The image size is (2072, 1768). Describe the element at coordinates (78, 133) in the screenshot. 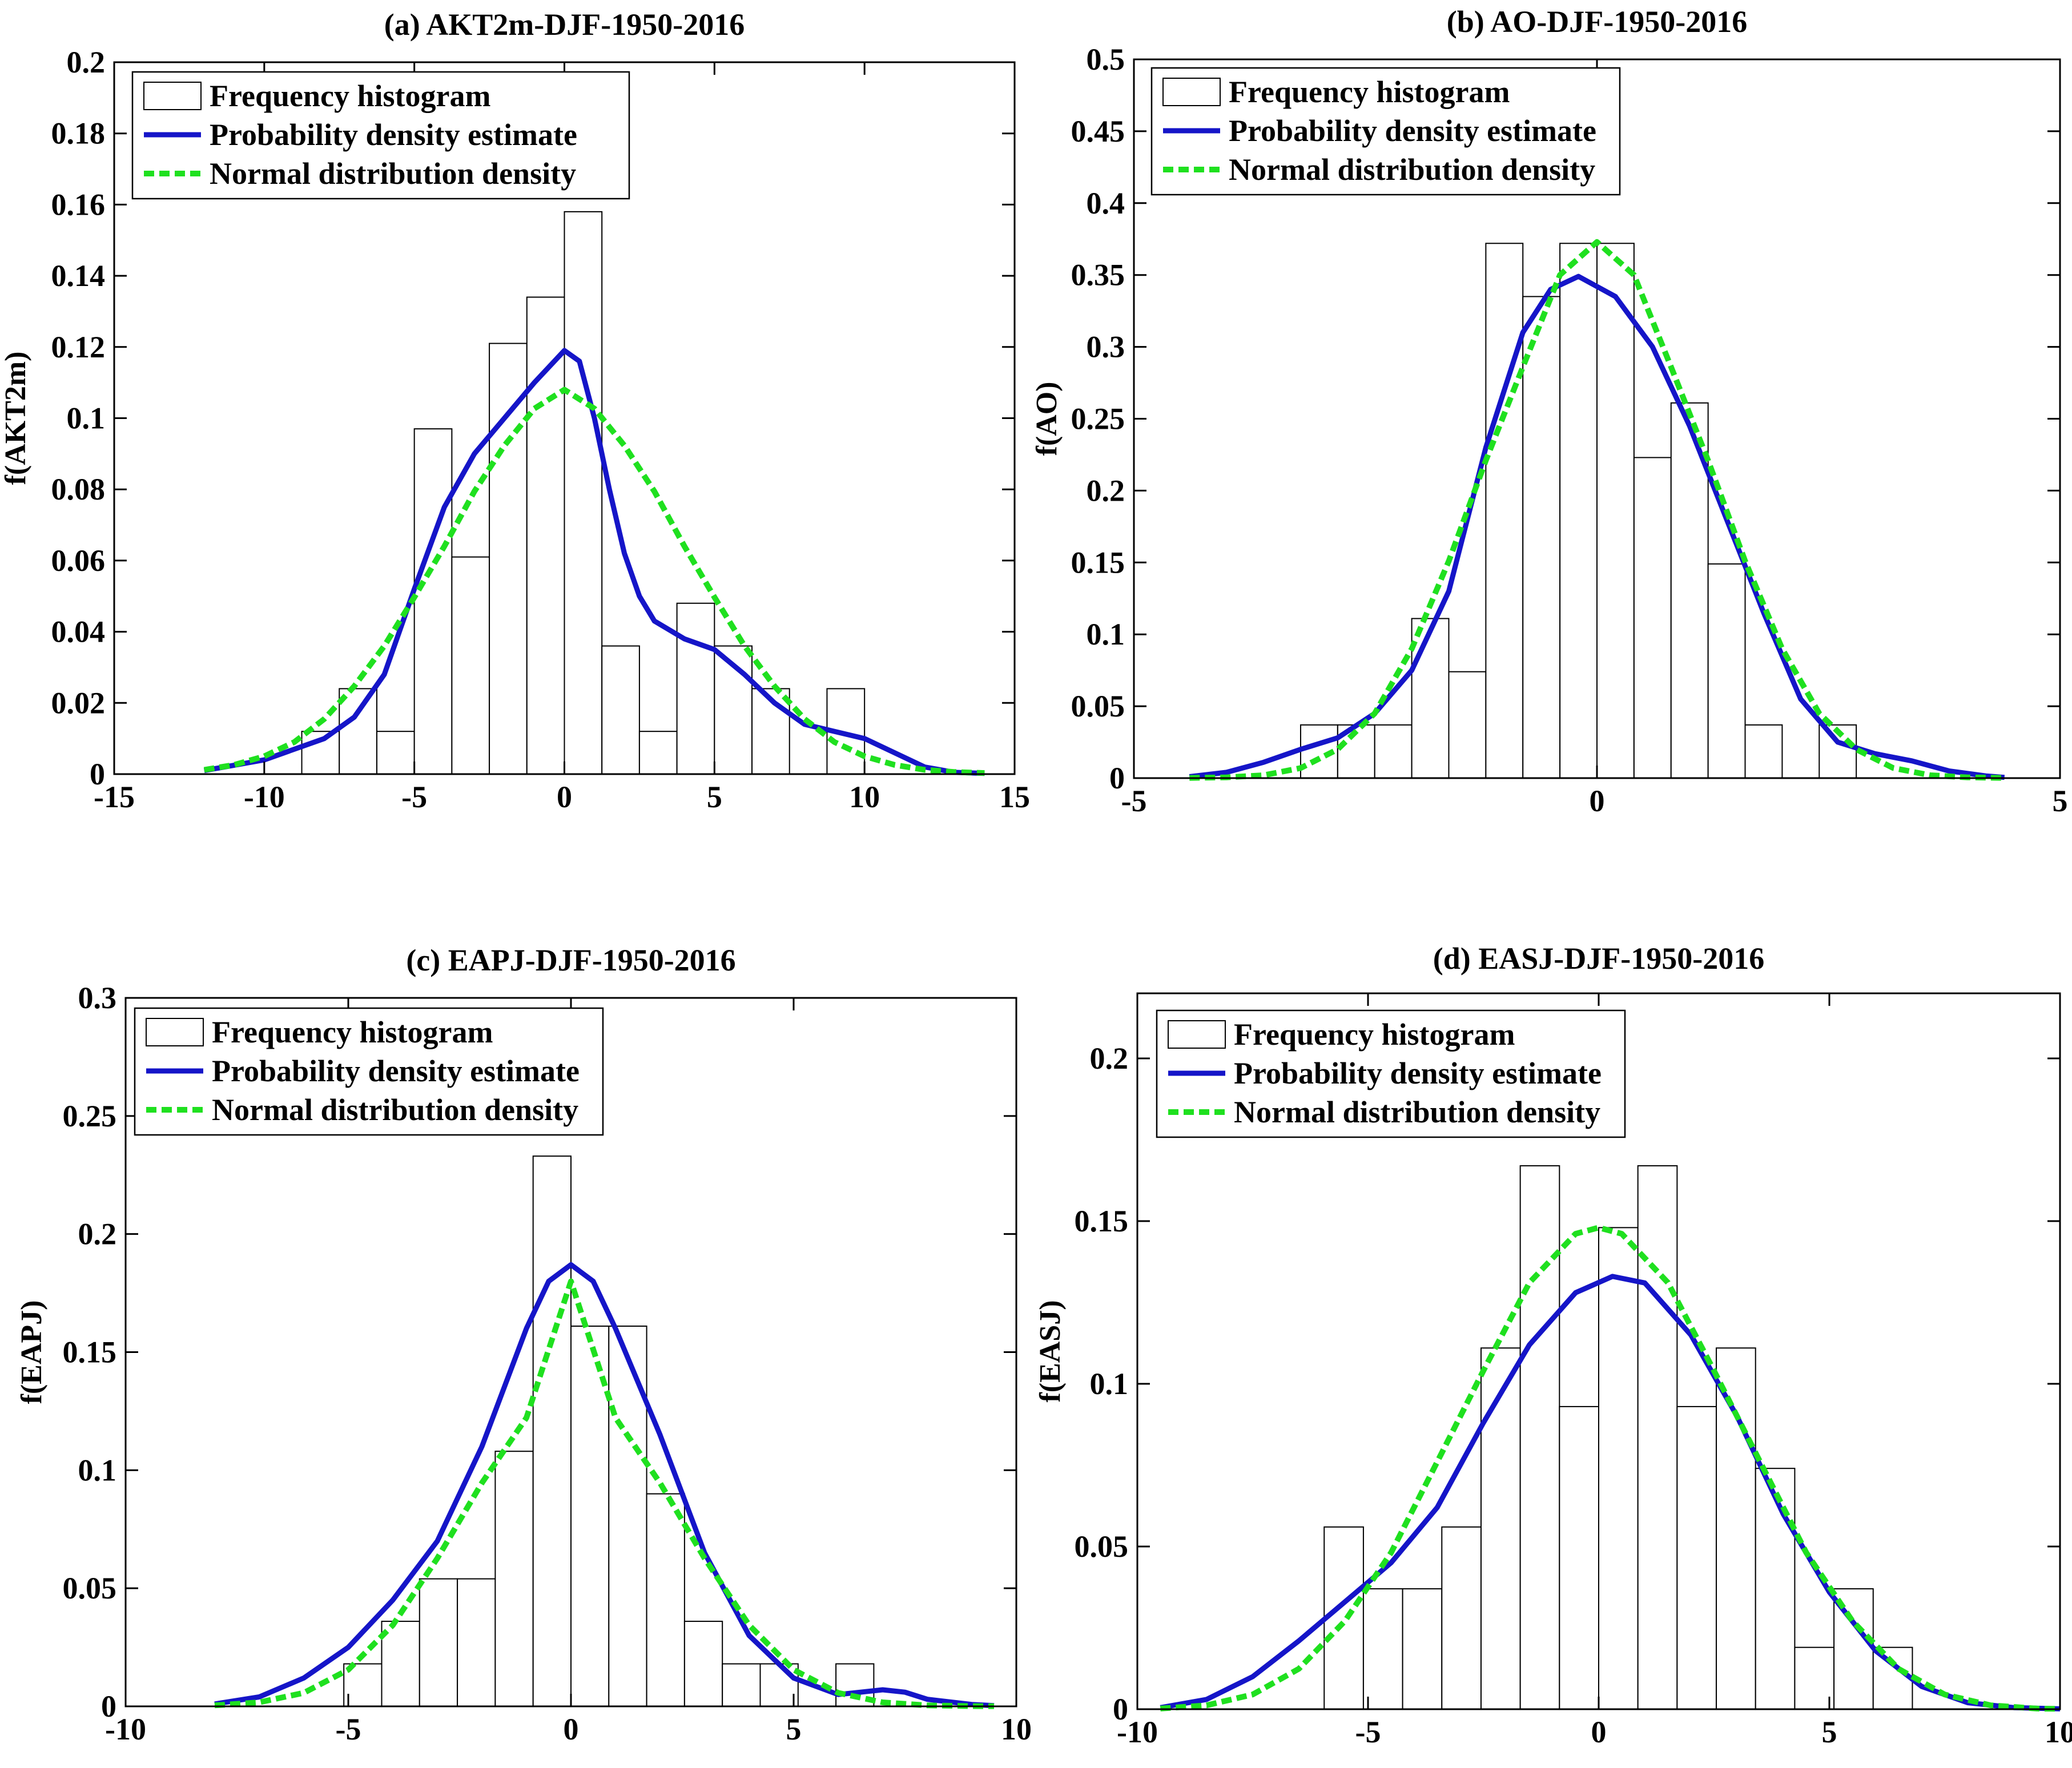

I see `y-tick-label: 0.18` at that location.